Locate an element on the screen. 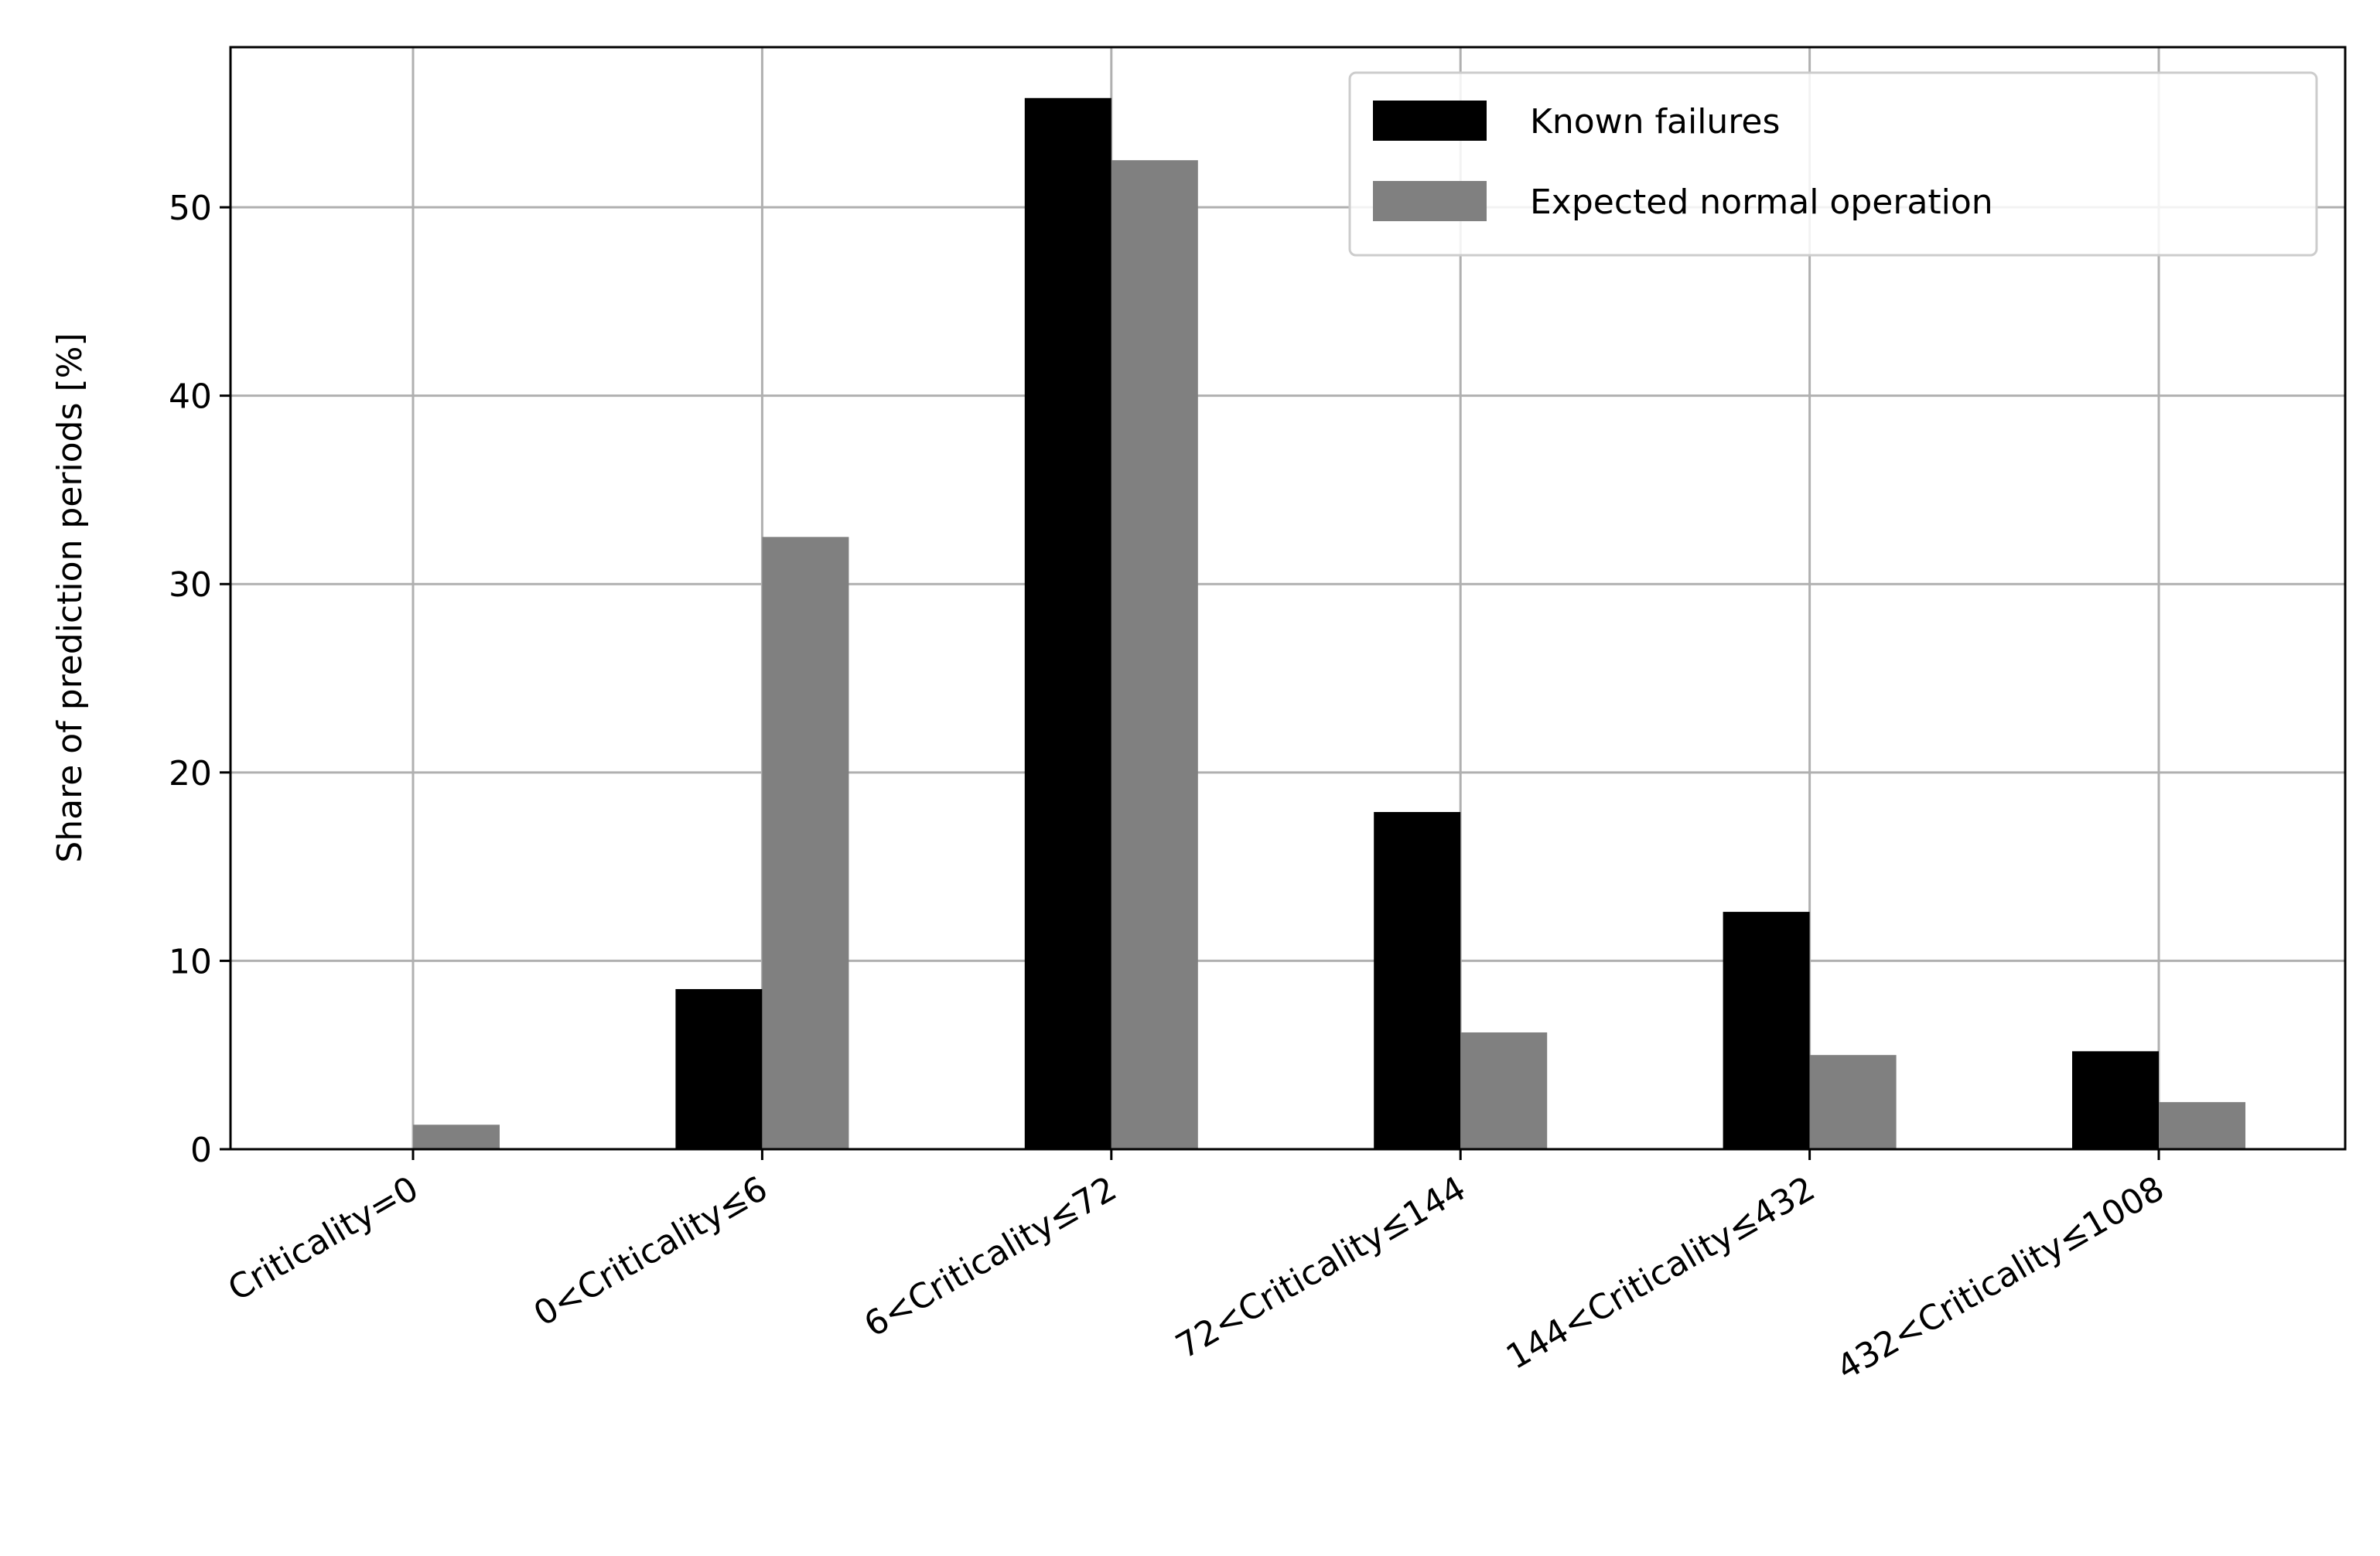  x-tick-label: 432<Criticality≤1008 is located at coordinates (2000, 1278).